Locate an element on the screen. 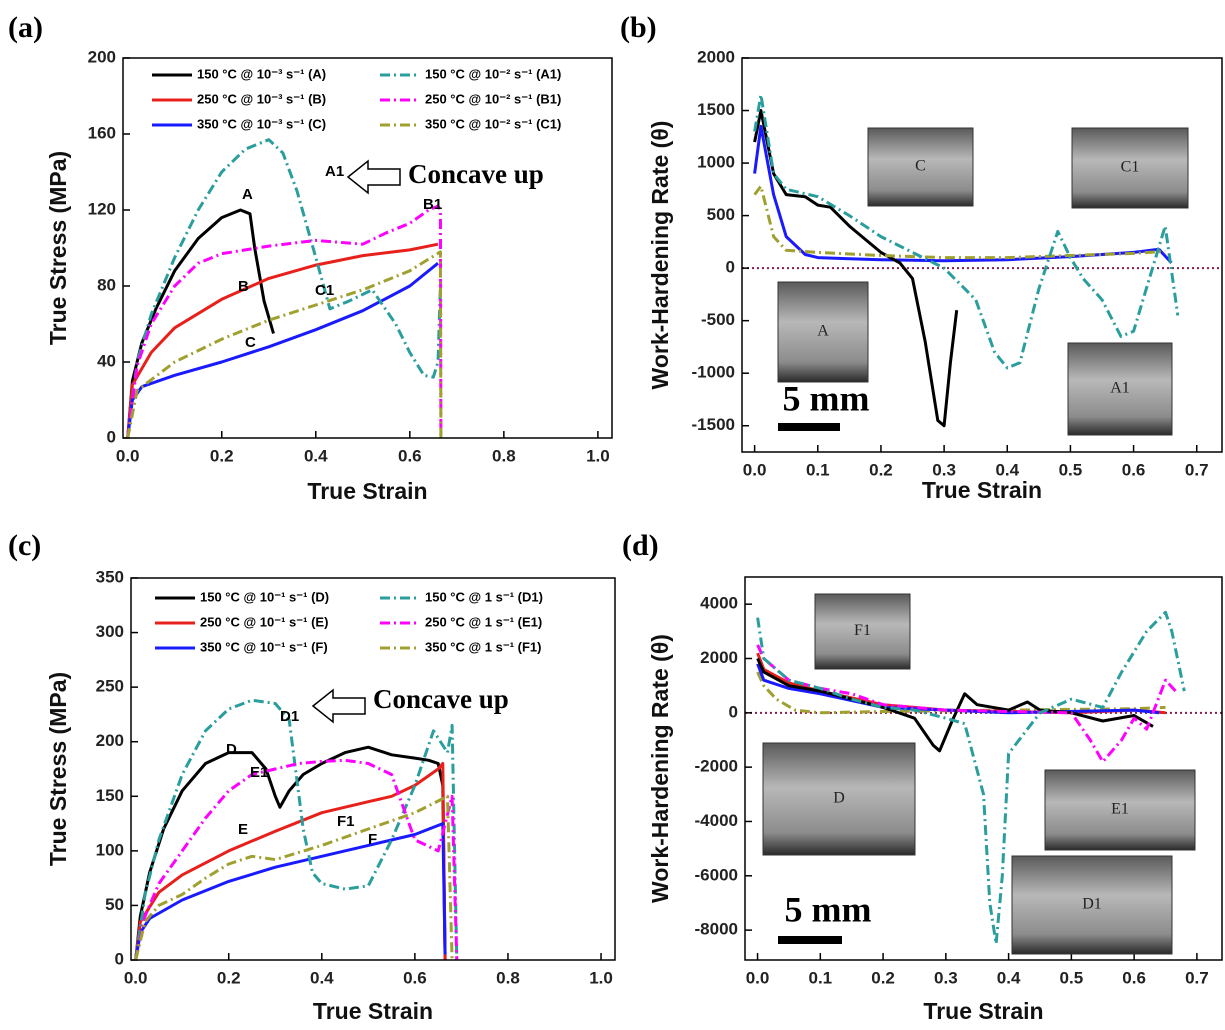 Image resolution: width=1225 pixels, height=1030 pixels. panel-label: (d) is located at coordinates (640, 545).